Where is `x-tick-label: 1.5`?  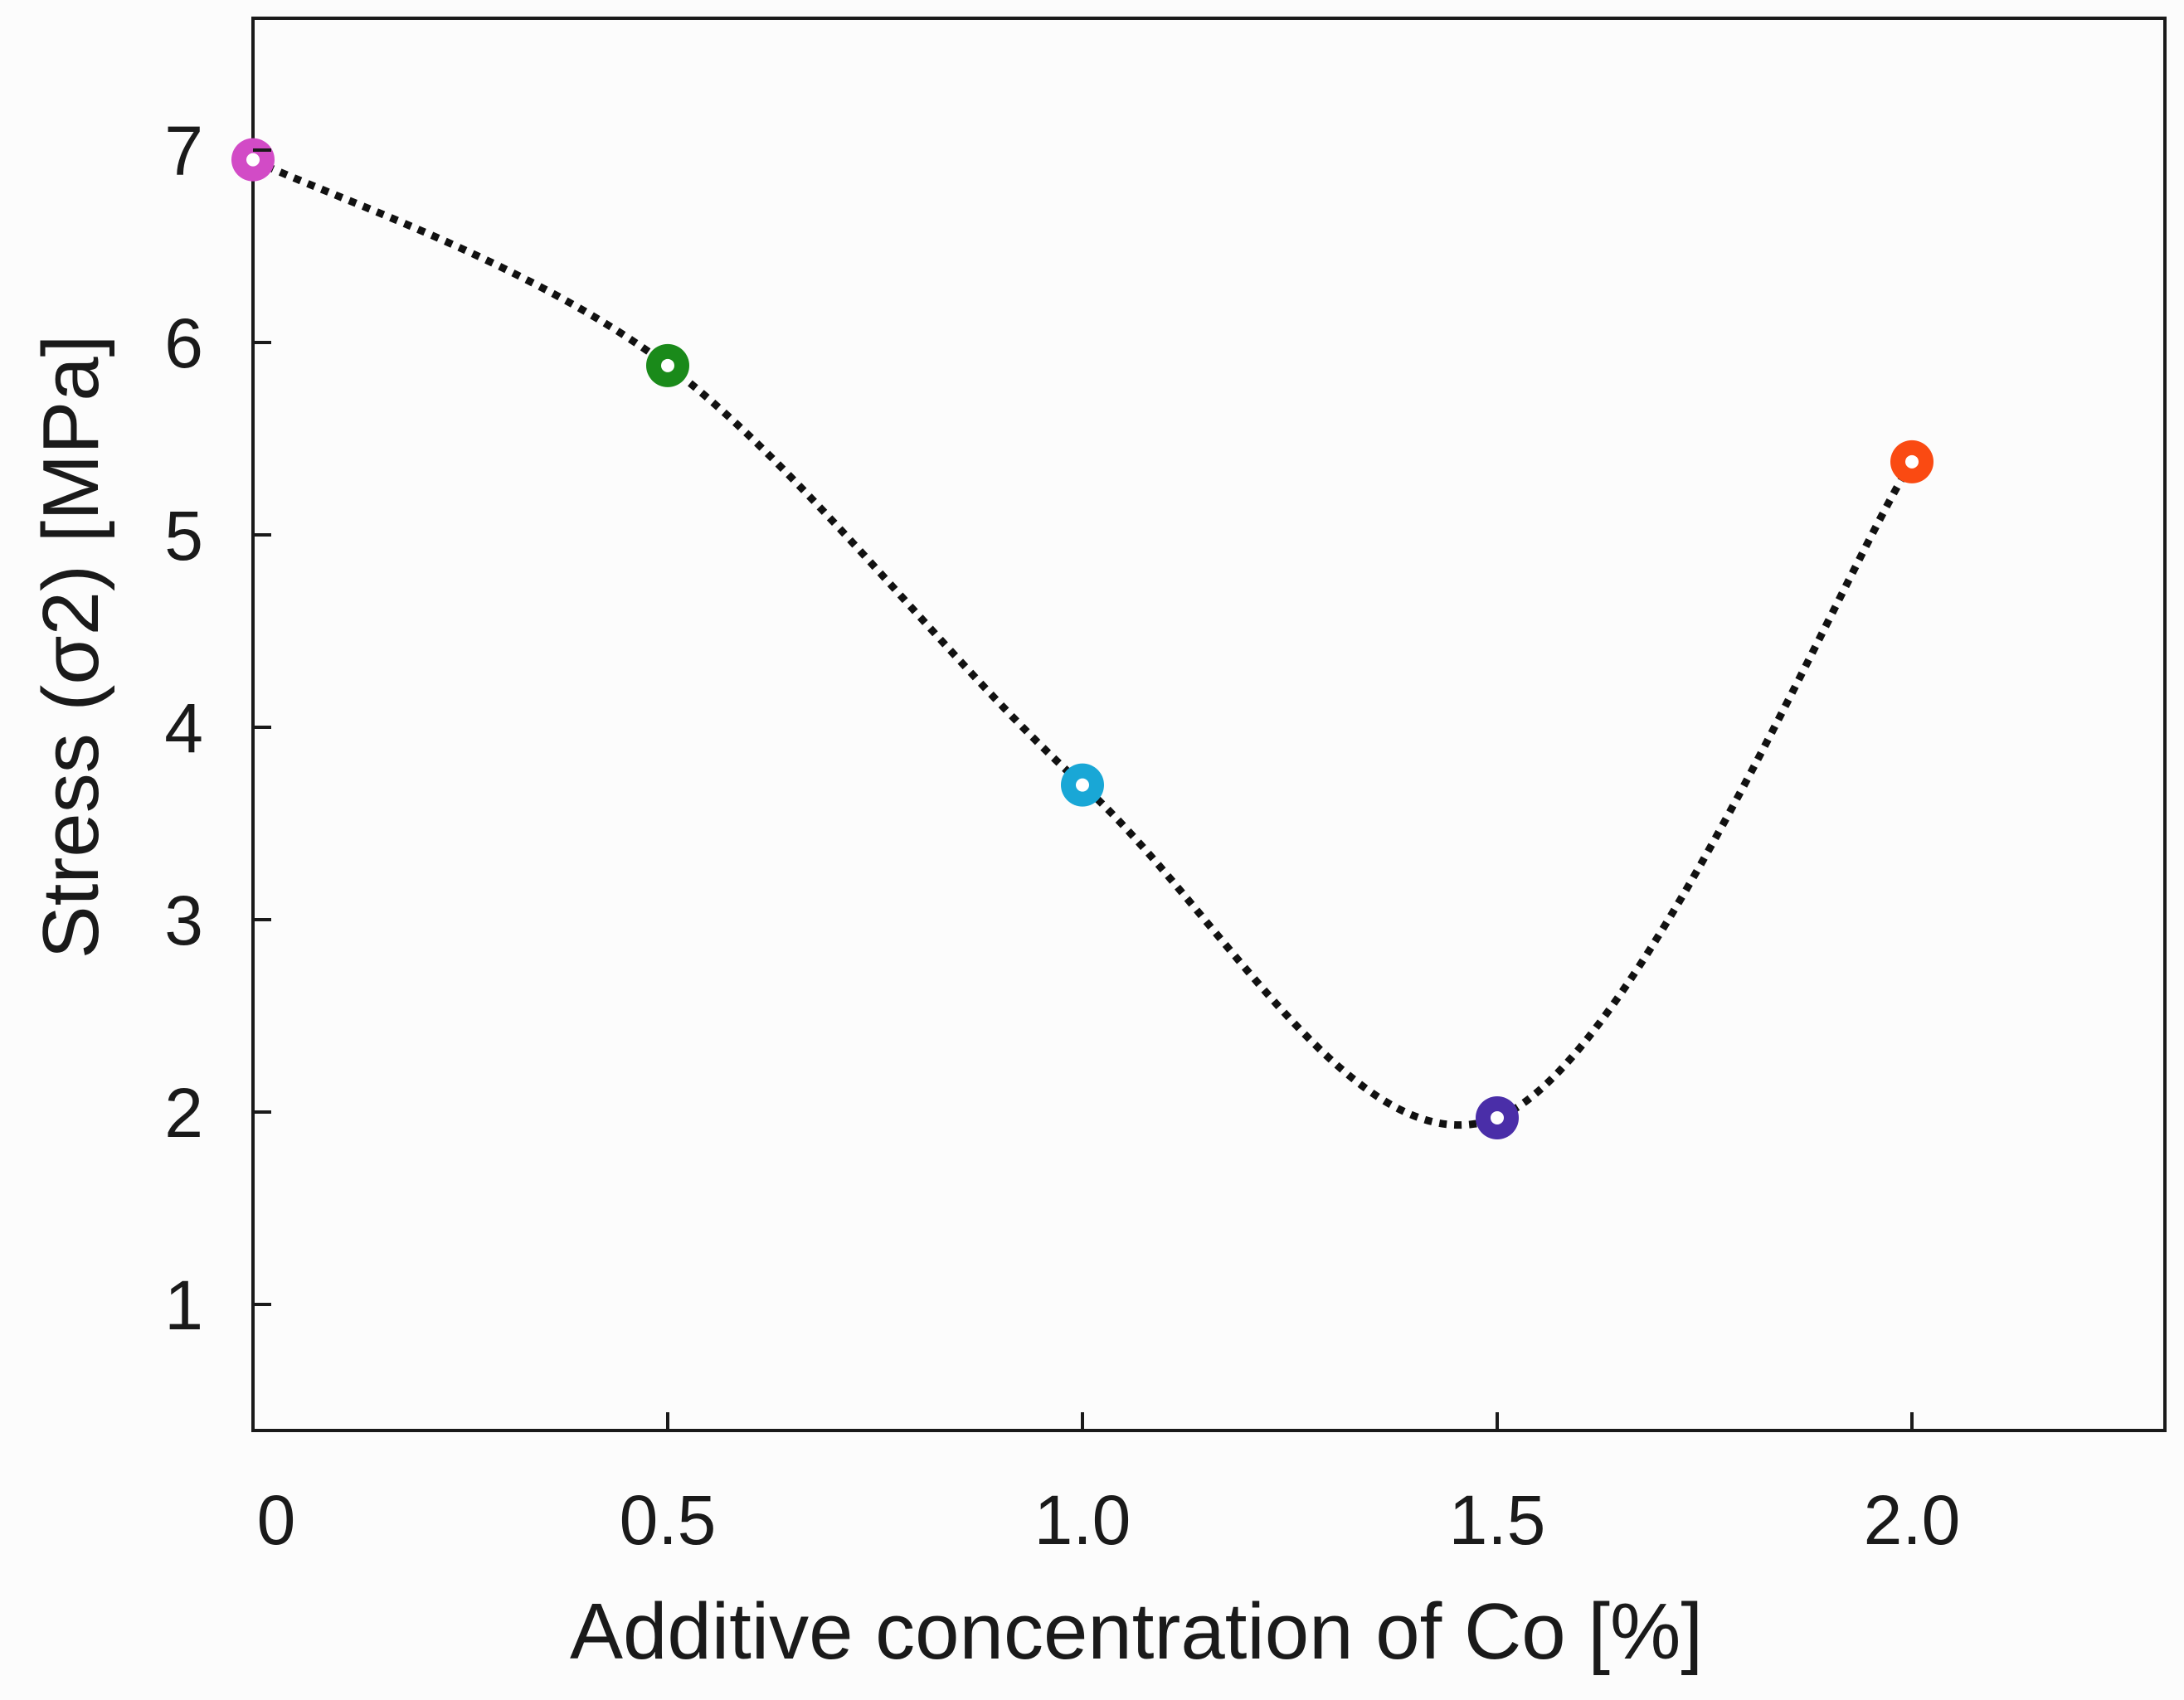
x-tick-label: 1.5 is located at coordinates (1497, 1520).